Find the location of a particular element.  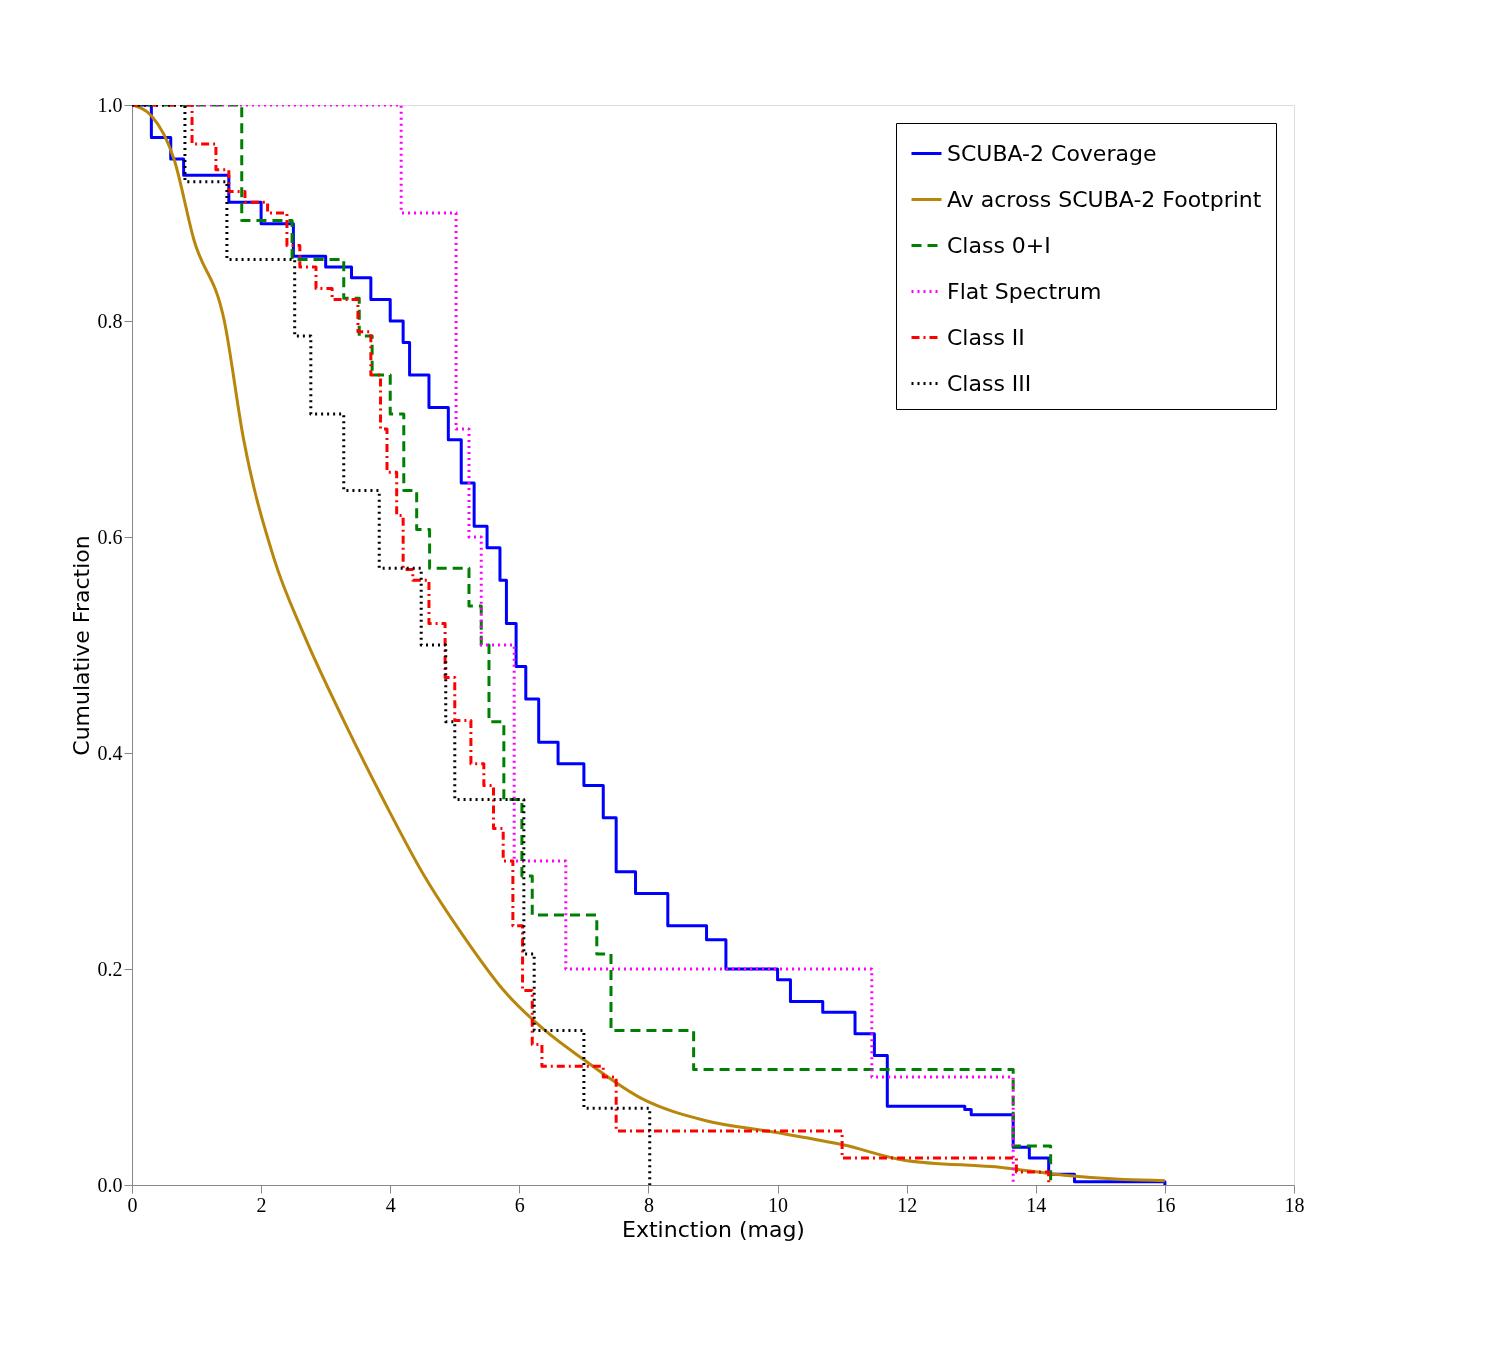

legend-label: SCUBA-2 Coverage is located at coordinates (1052, 153).